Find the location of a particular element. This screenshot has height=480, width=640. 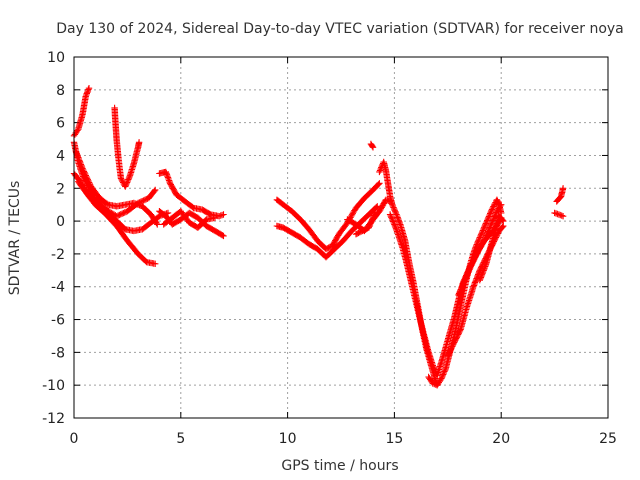

y-tick-label: 0 is located at coordinates (60, 222).